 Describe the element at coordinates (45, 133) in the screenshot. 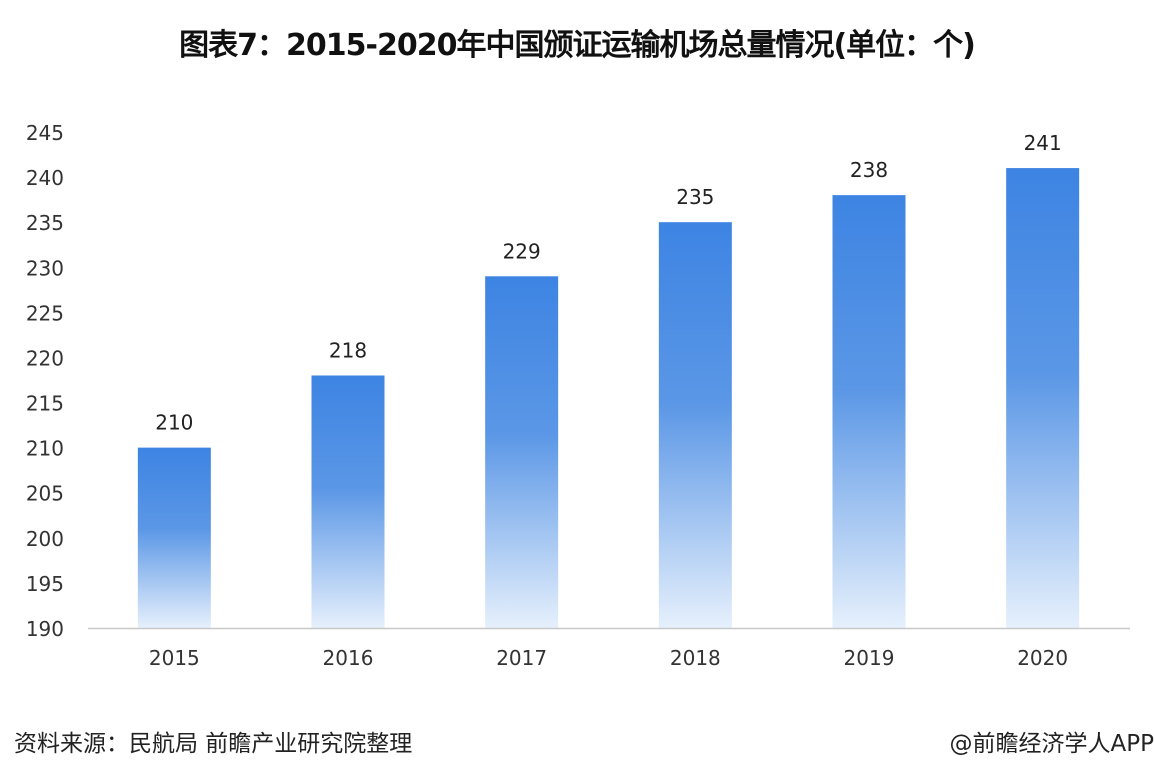

I see `y-tick-label: 245` at that location.